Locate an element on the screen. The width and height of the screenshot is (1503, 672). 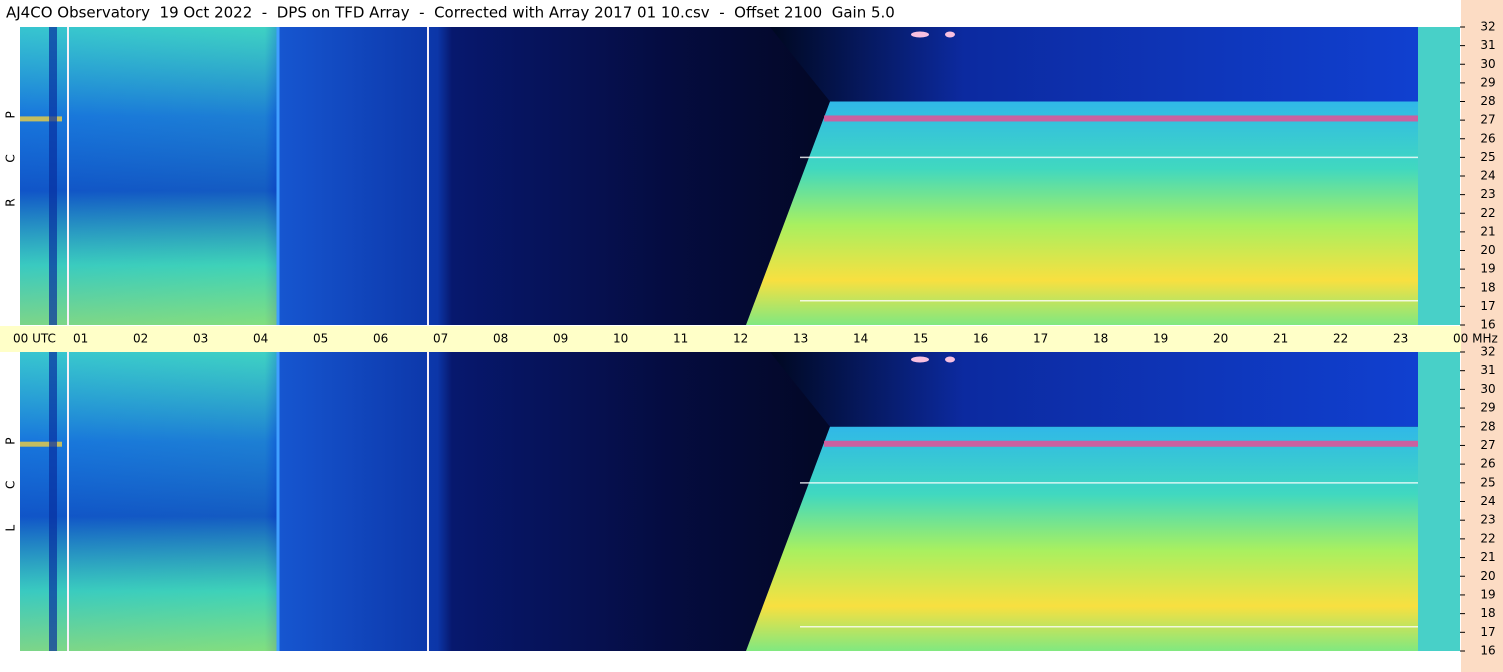
time-label: 23 is located at coordinates (1400, 339).